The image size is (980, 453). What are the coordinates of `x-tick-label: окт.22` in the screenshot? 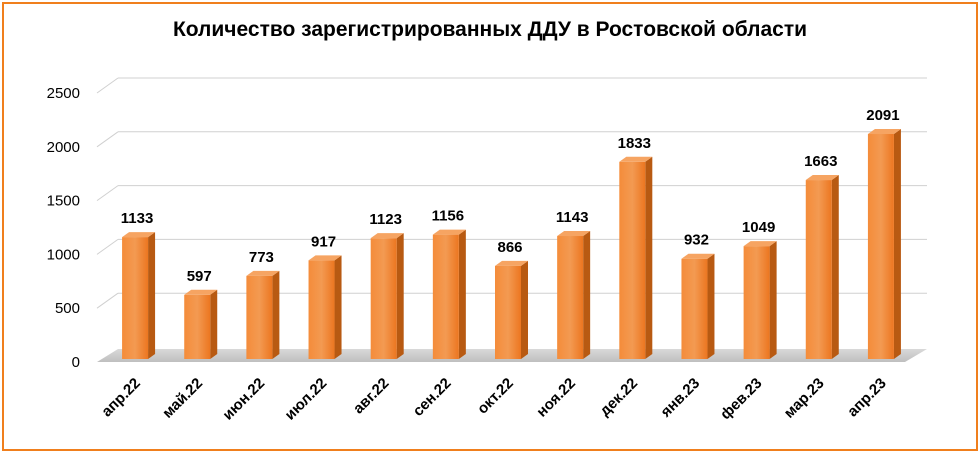 It's located at (495, 396).